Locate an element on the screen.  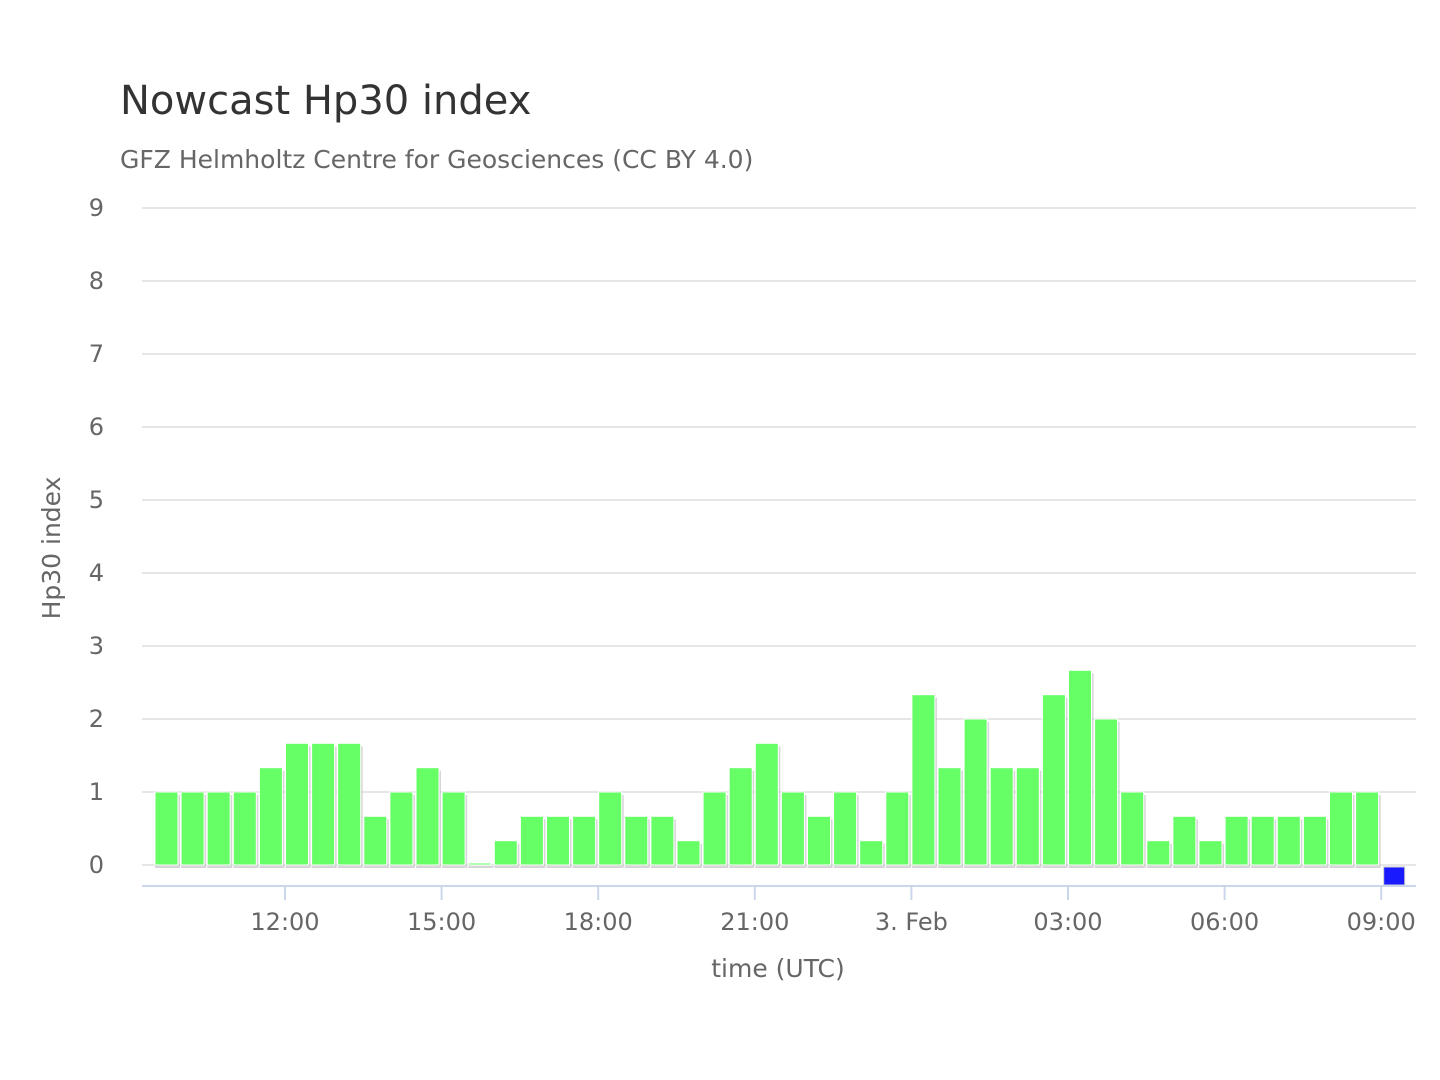
chart-title: Nowcast Hp30 index is located at coordinates (326, 101).